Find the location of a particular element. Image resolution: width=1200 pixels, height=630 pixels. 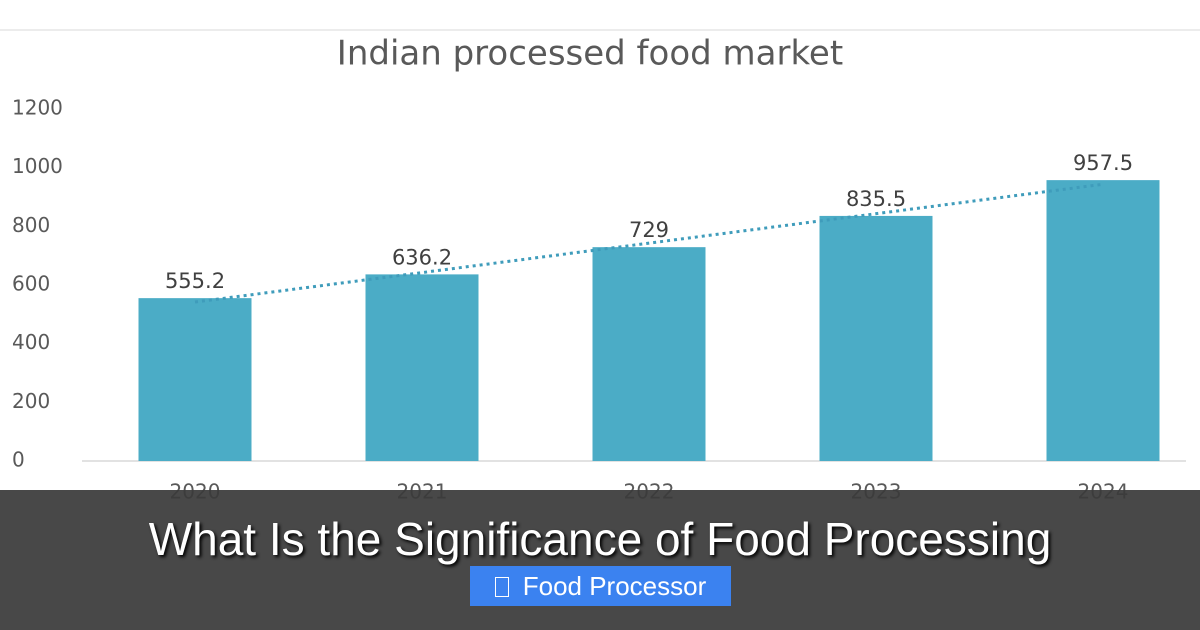

y-tick-label: 600 is located at coordinates (31, 284).